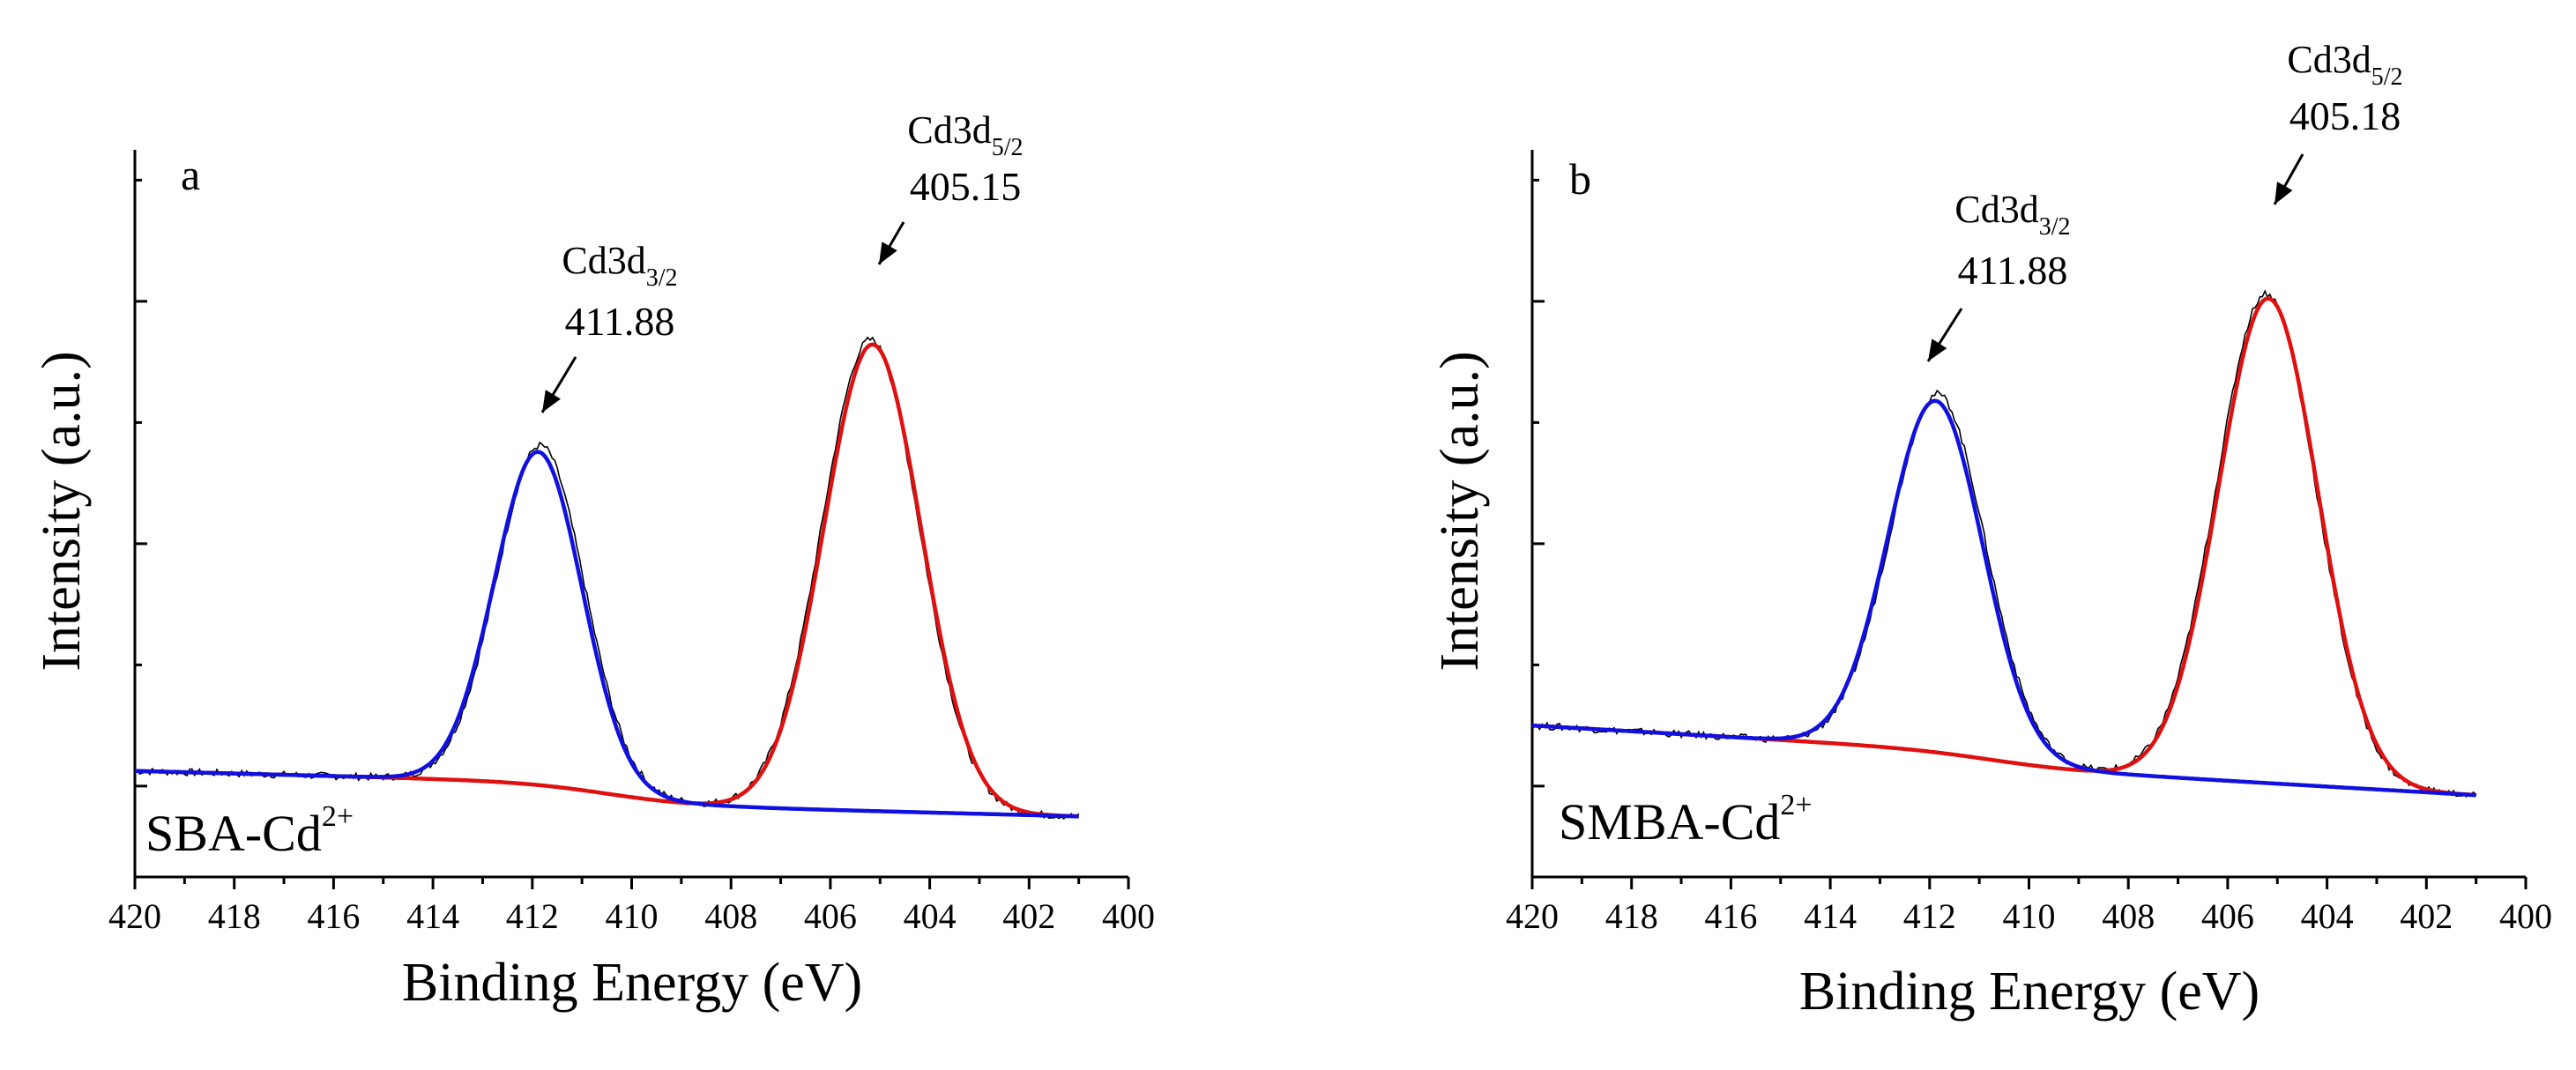 Image resolution: width=2576 pixels, height=1070 pixels. I want to click on sample-label: SBA-Cd2+, so click(250, 831).